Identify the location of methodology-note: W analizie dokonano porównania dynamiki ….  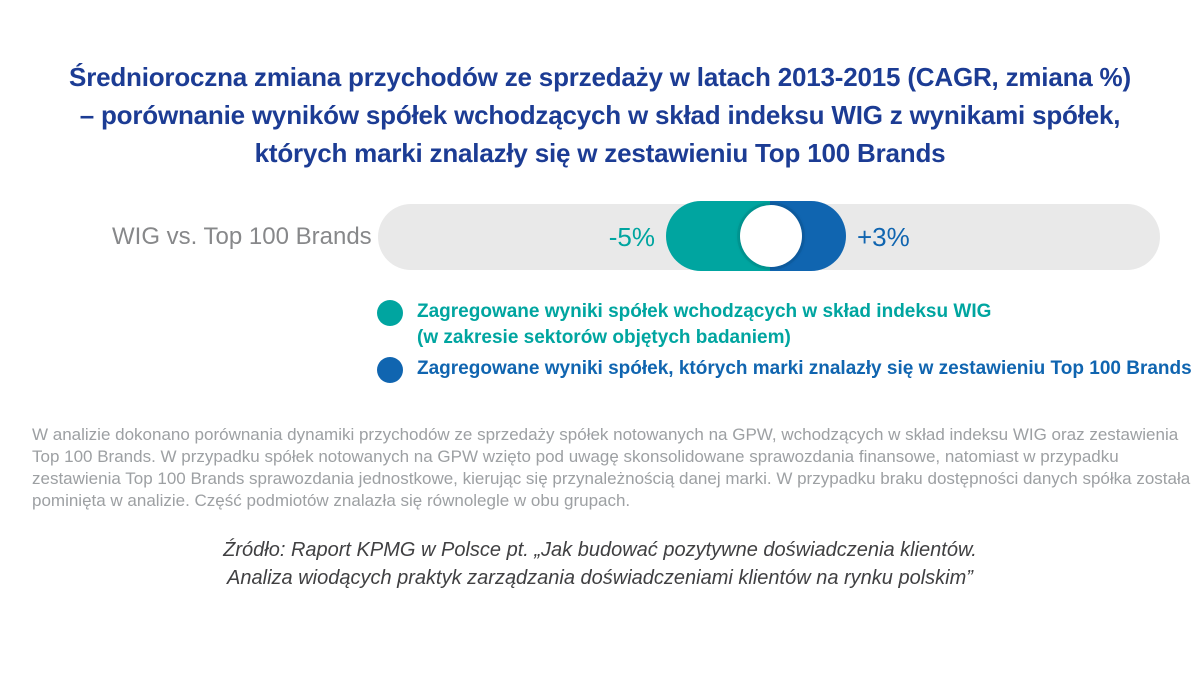
(611, 468).